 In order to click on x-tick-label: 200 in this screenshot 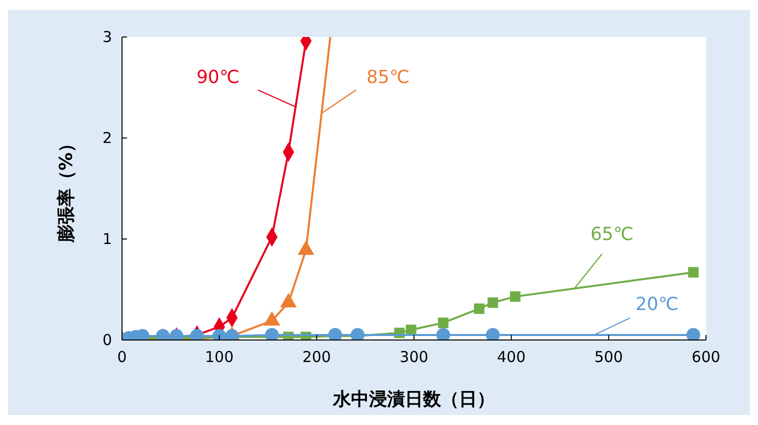, I will do `click(316, 357)`.